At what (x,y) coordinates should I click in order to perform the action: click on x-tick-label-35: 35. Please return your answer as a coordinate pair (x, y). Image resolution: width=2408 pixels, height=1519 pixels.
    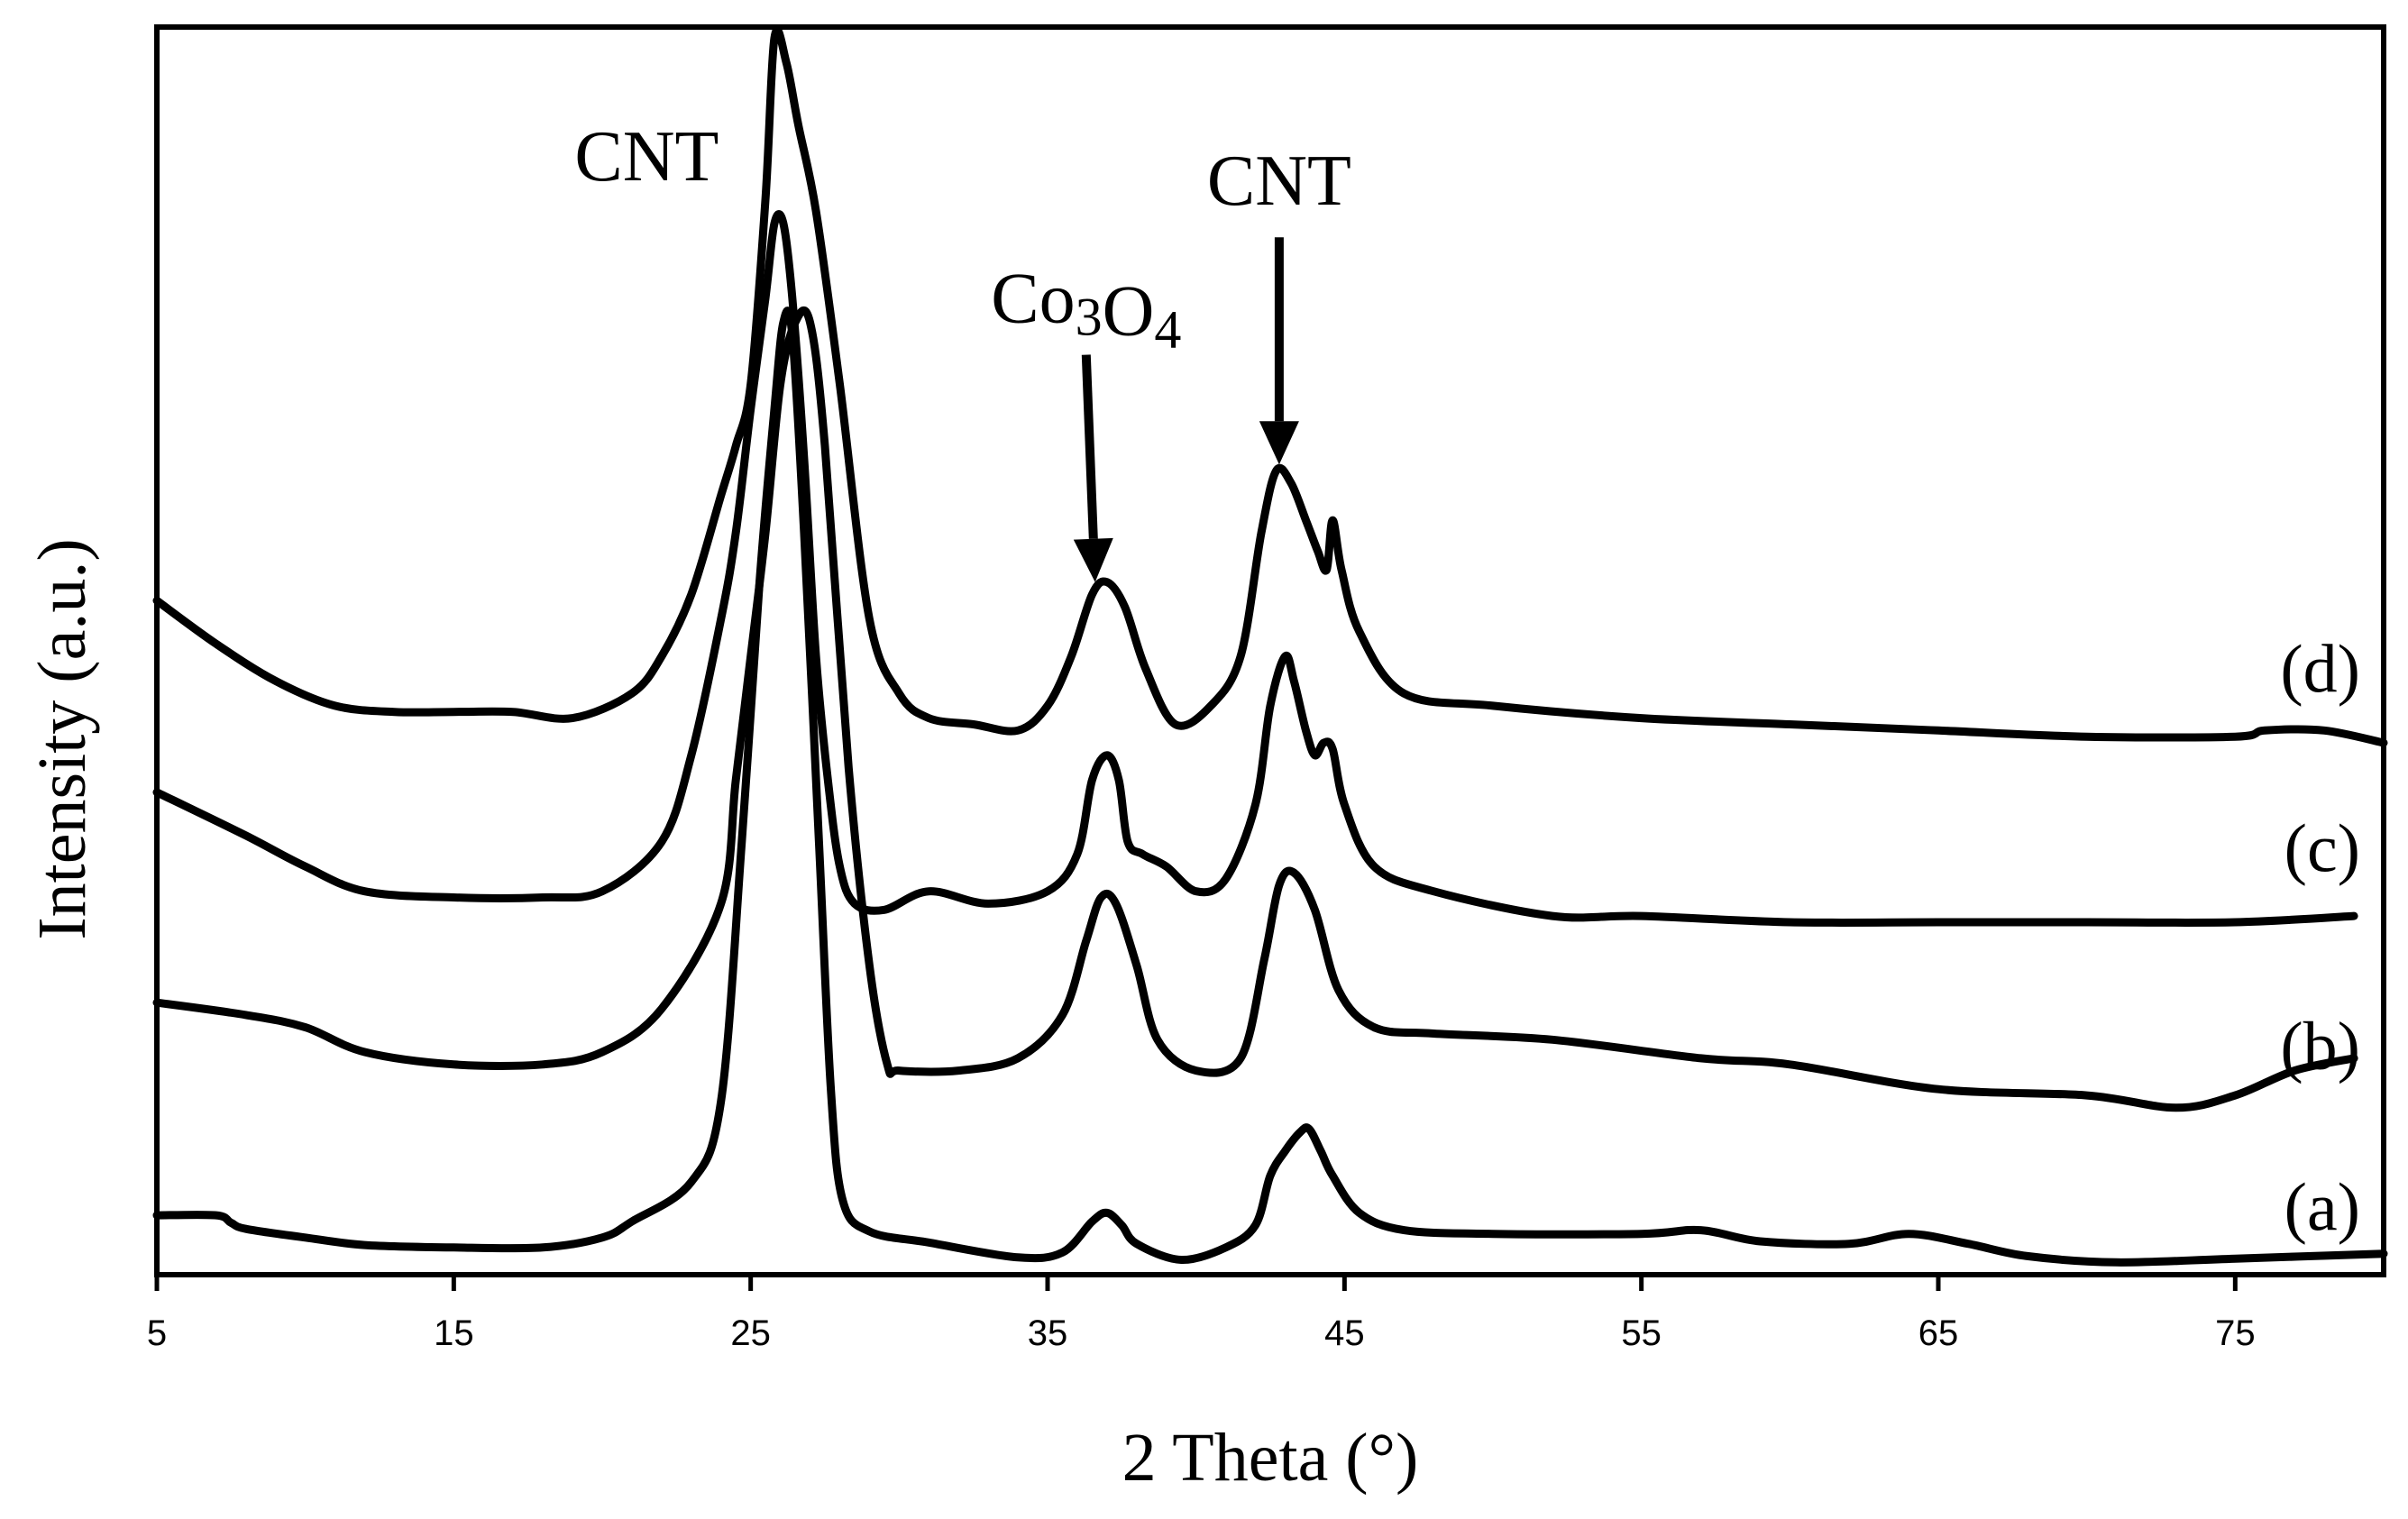
    Looking at the image, I should click on (1048, 1333).